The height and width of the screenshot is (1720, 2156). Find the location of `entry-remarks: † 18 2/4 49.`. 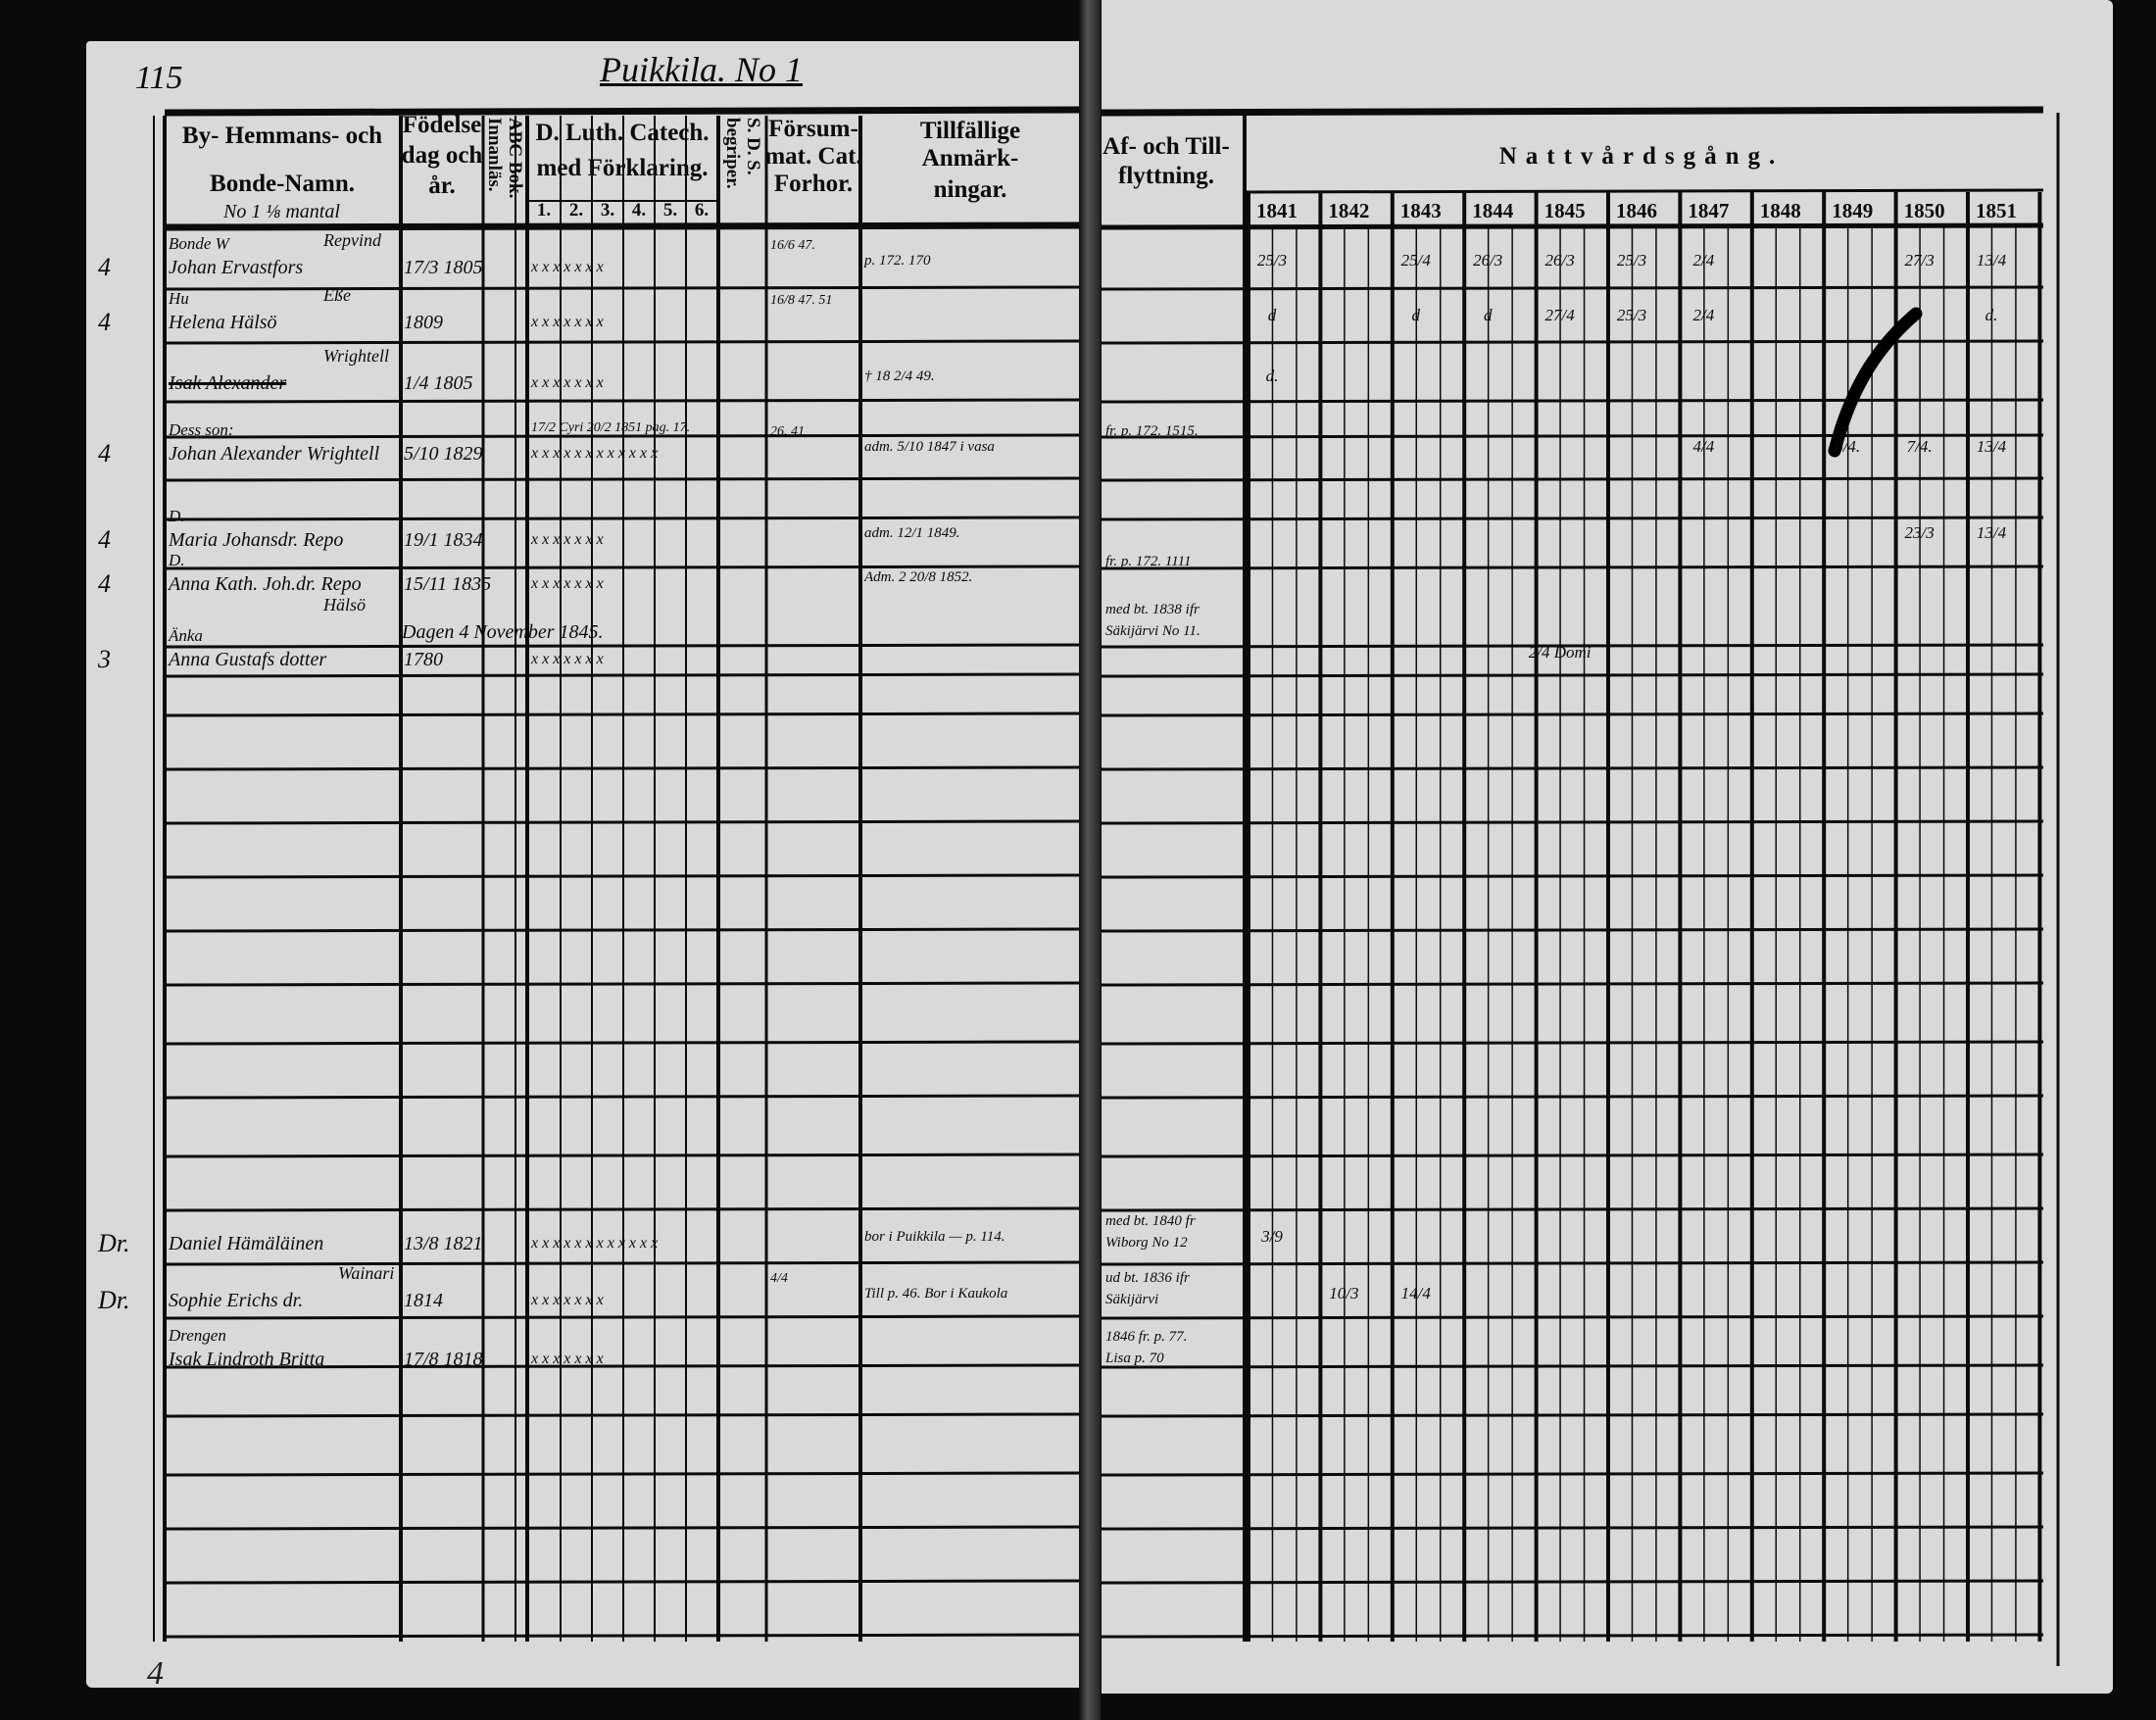

entry-remarks: † 18 2/4 49. is located at coordinates (899, 377).